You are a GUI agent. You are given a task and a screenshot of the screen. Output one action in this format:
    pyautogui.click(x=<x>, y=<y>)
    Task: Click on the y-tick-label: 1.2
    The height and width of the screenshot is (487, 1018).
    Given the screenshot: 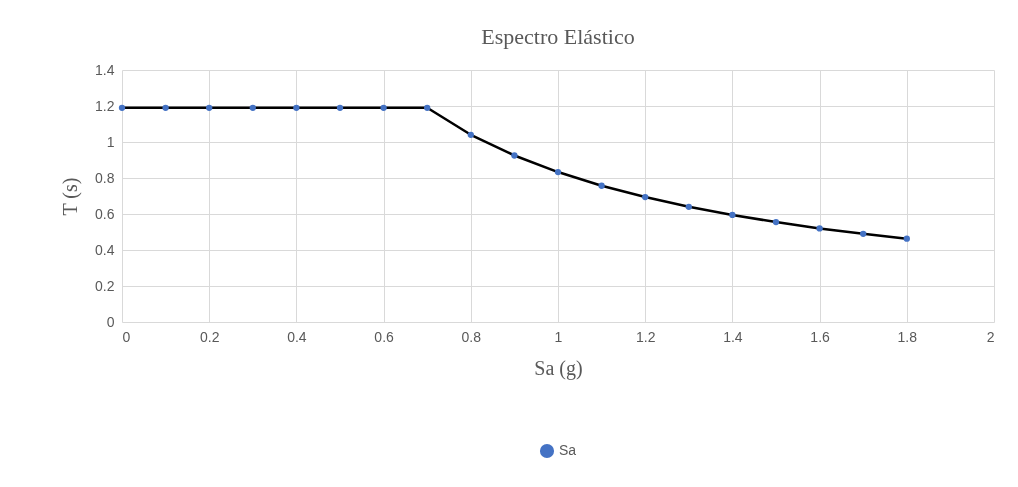 What is the action you would take?
    pyautogui.click(x=105, y=105)
    